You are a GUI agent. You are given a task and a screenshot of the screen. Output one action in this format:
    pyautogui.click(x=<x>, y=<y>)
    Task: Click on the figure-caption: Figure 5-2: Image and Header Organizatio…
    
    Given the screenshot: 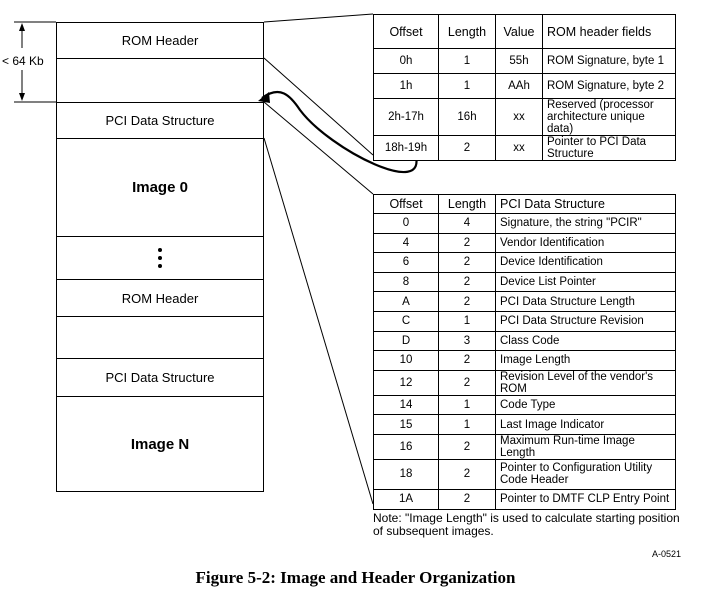 What is the action you would take?
    pyautogui.click(x=355, y=577)
    